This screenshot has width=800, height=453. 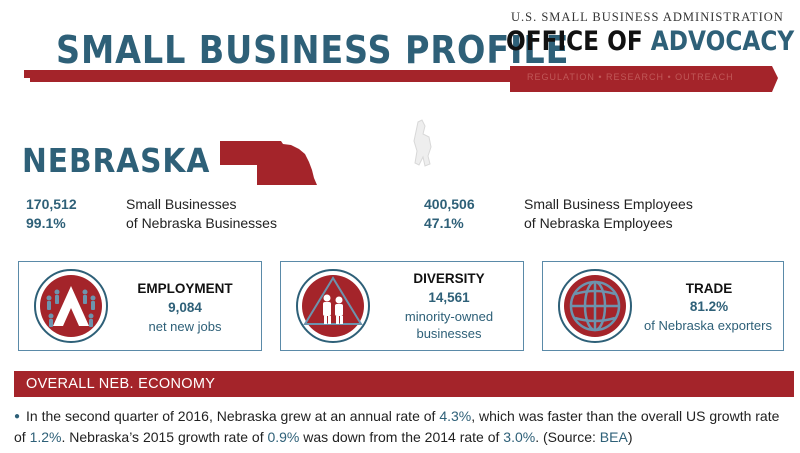 I want to click on diversity-icon, so click(x=333, y=306).